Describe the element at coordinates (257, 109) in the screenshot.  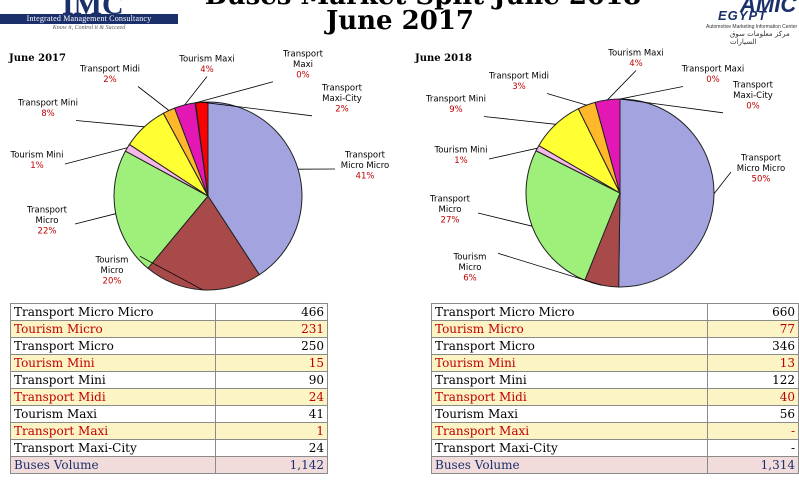
I see `leader-line-transport-maxi-city-2017` at that location.